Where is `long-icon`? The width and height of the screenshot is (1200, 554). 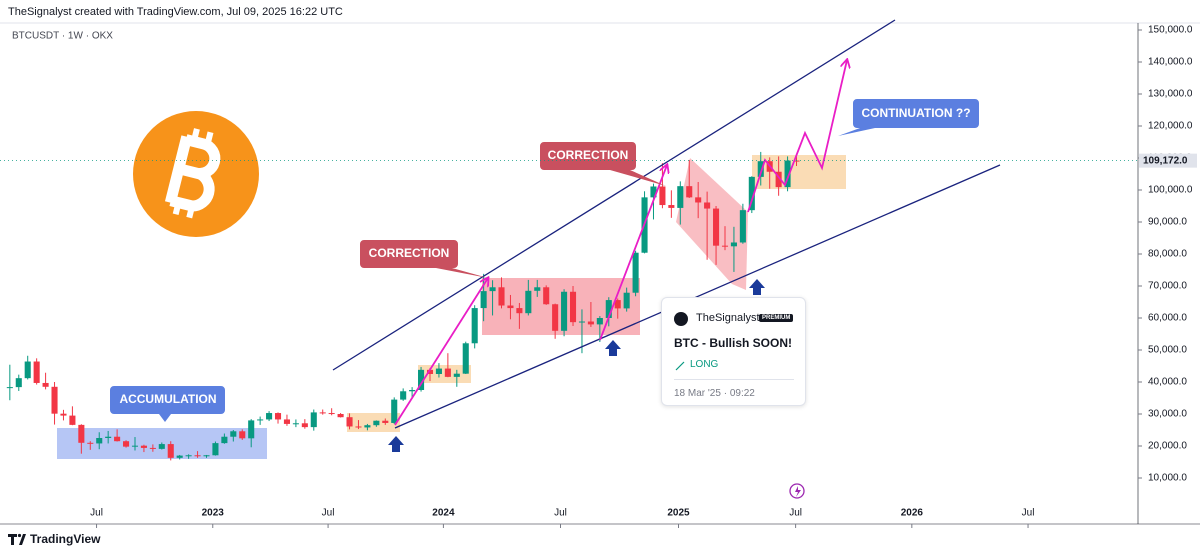
long-icon is located at coordinates (680, 366).